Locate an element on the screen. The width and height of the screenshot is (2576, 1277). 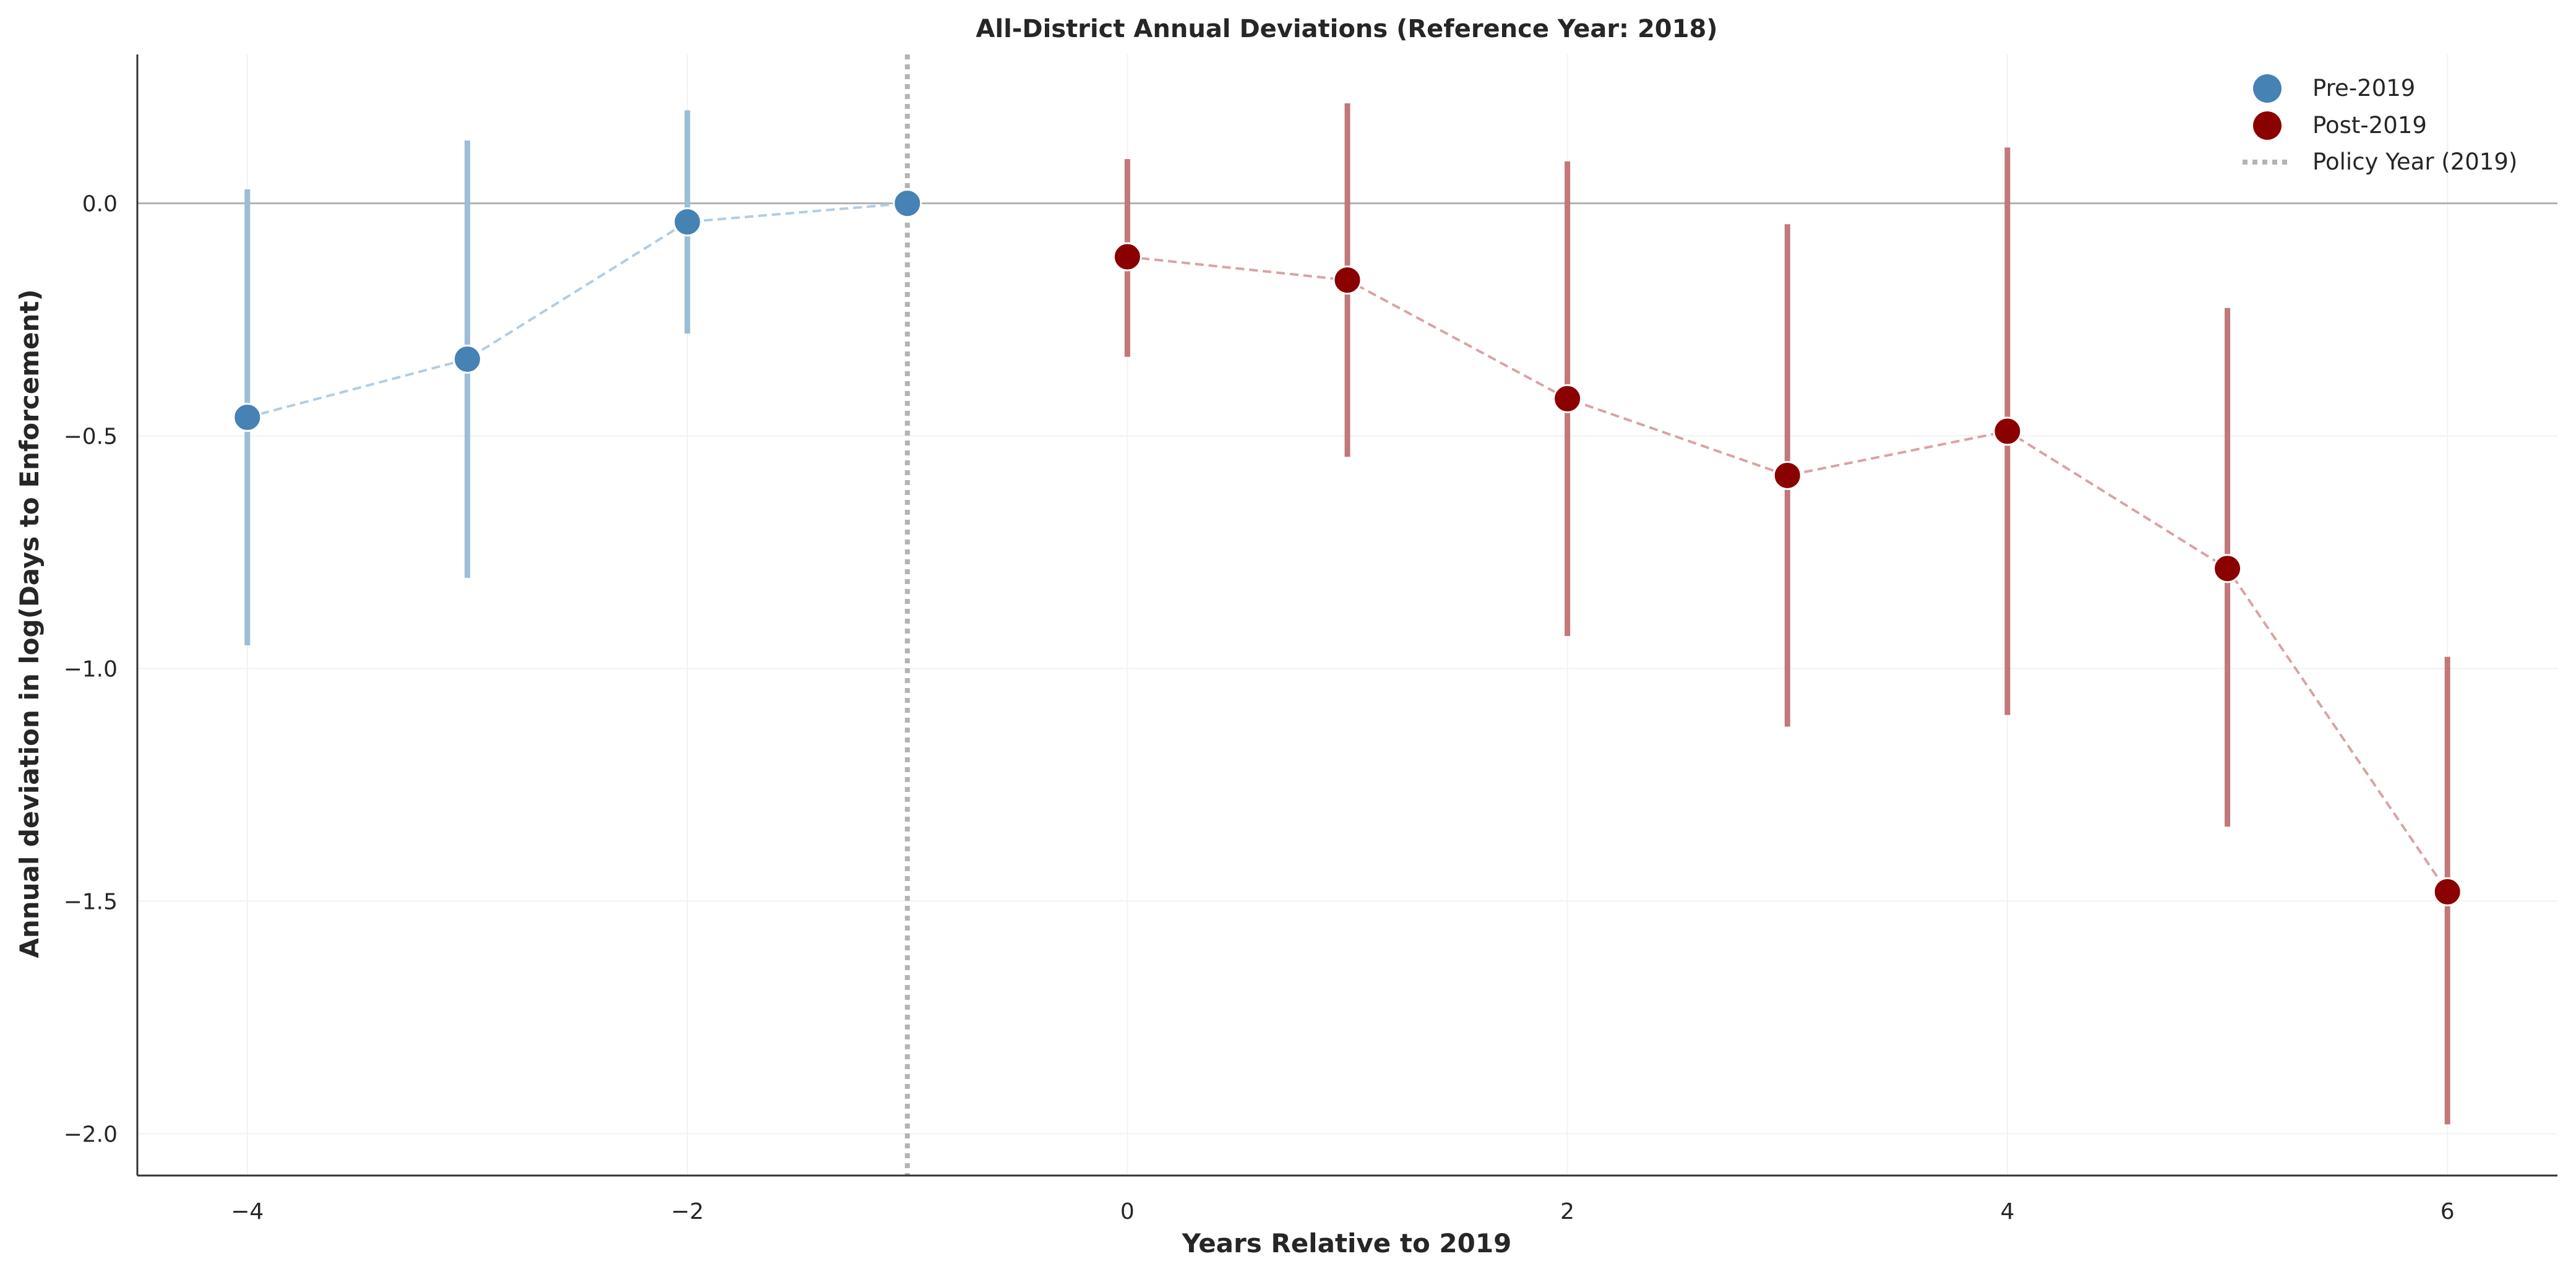
legend-marker-post-2019 is located at coordinates (2267, 125).